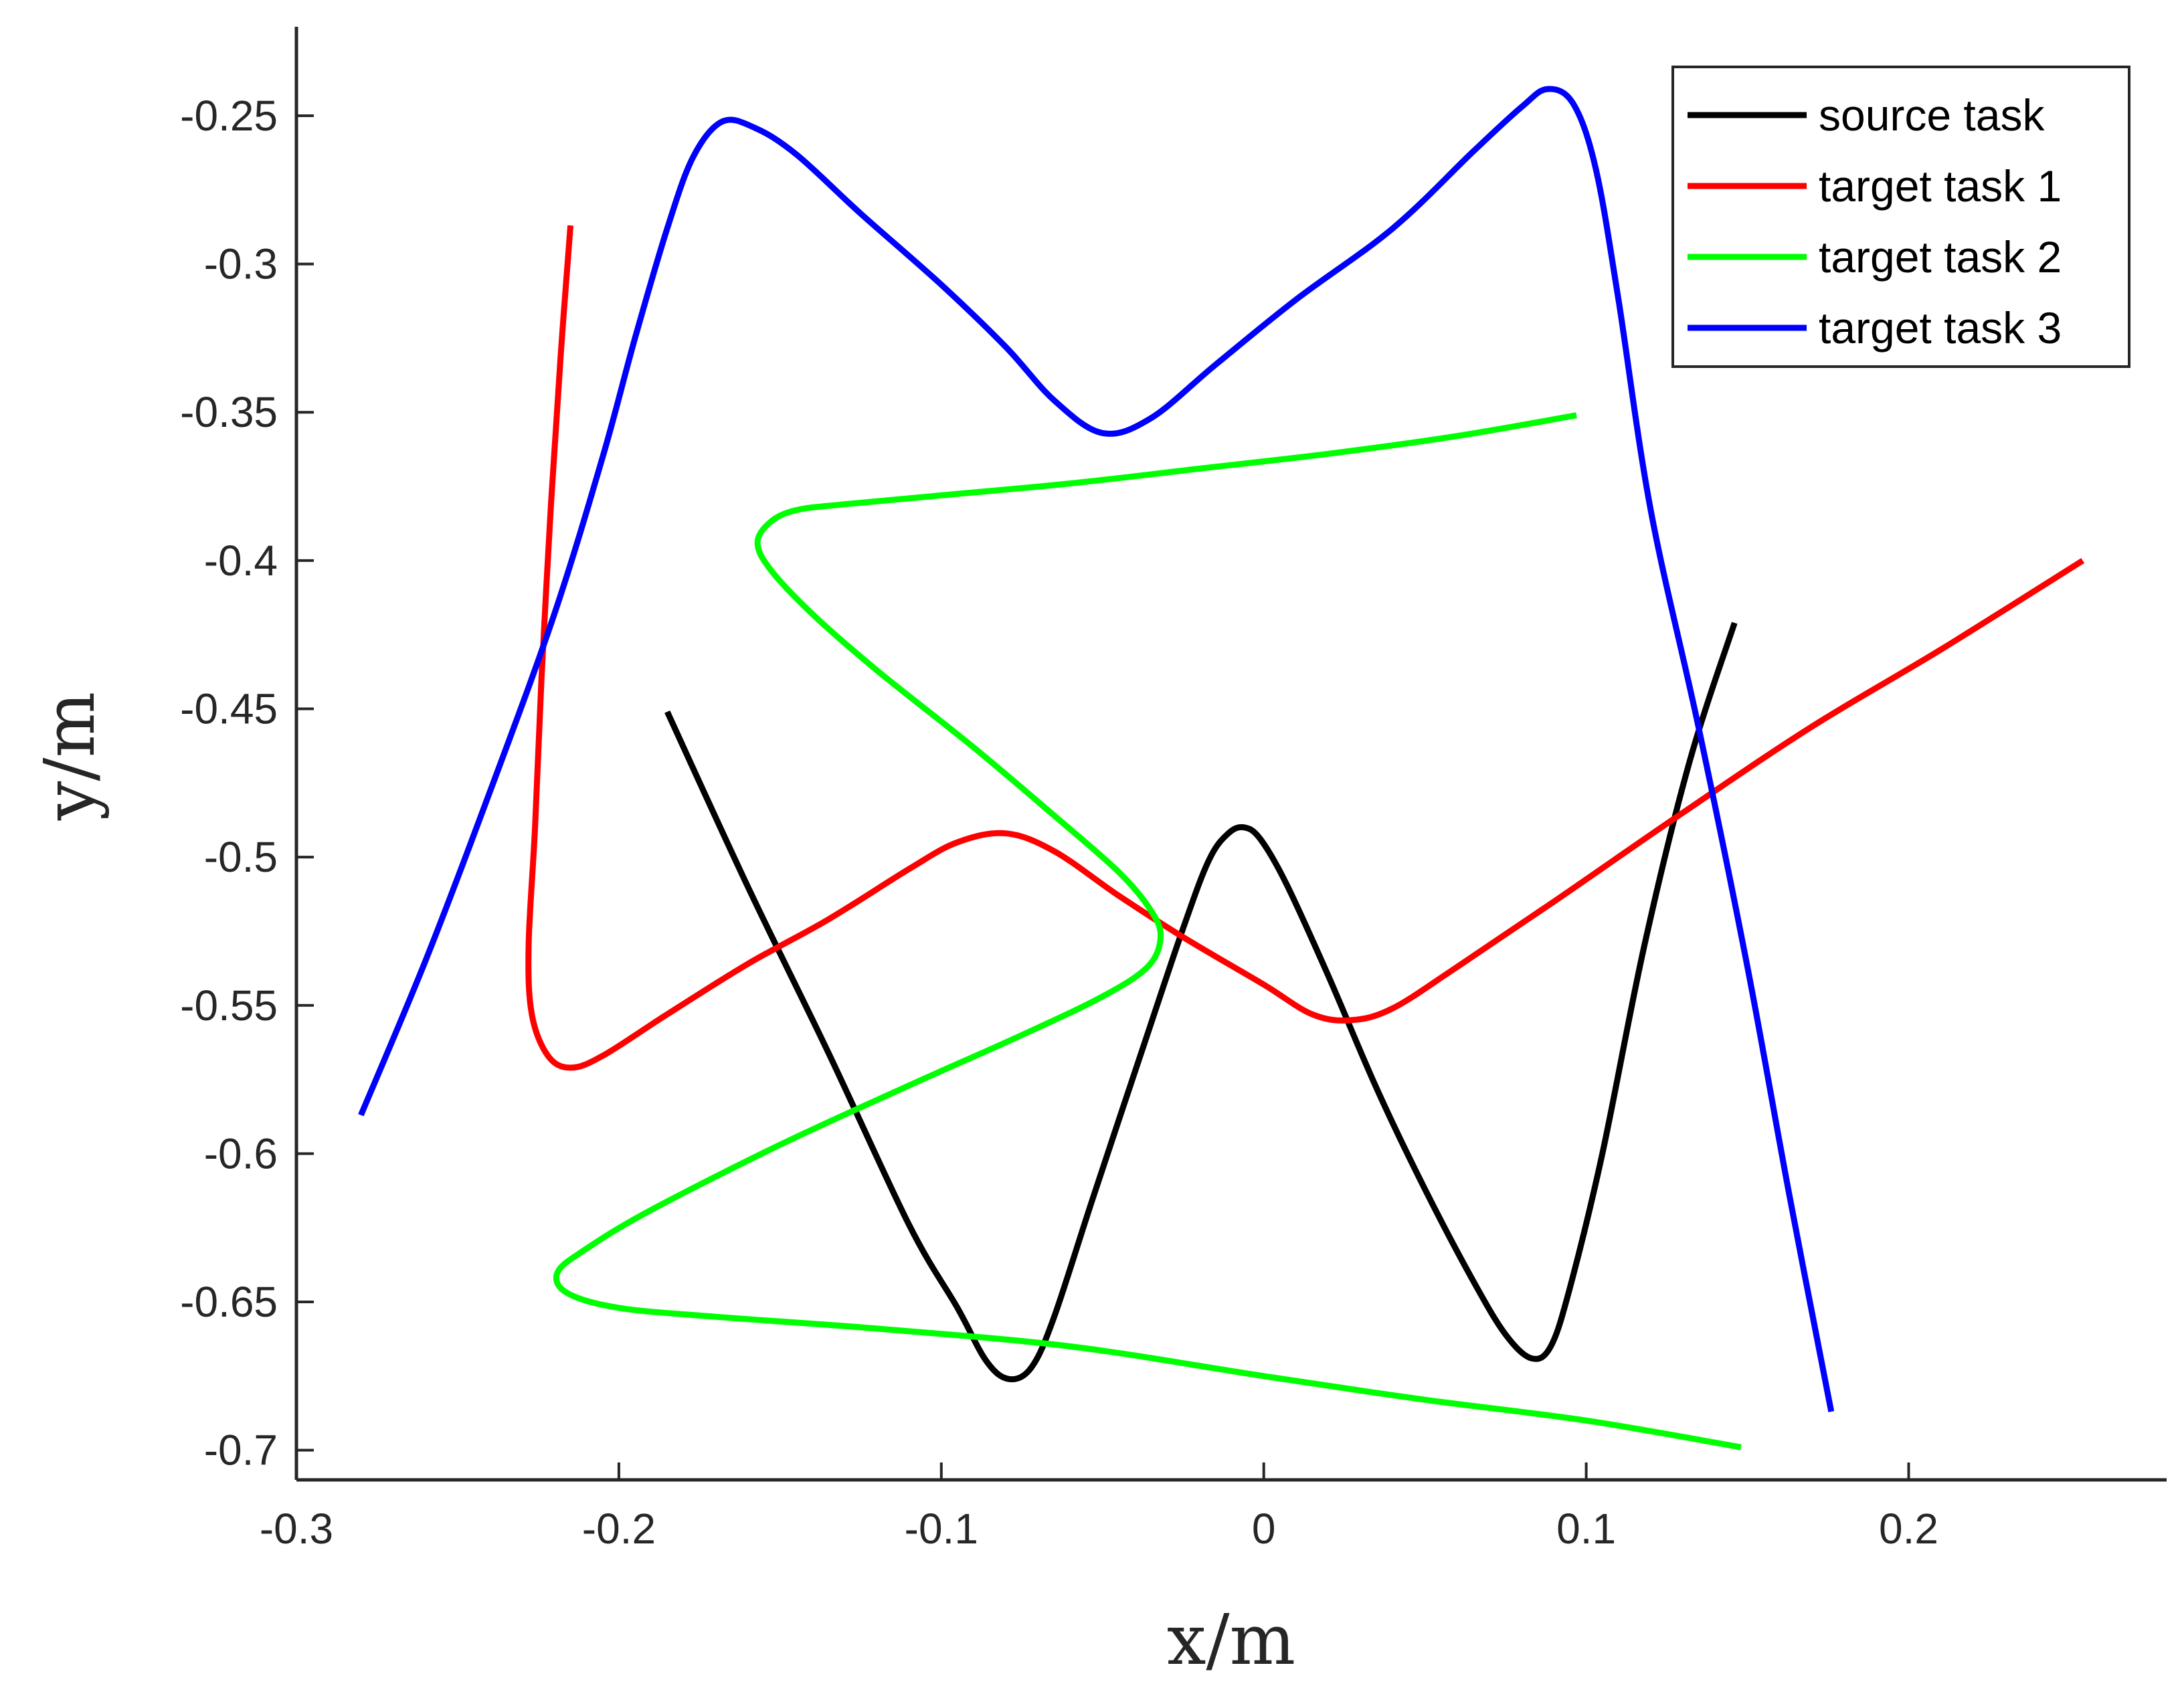 Image resolution: width=2178 pixels, height=1708 pixels. What do you see at coordinates (241, 561) in the screenshot?
I see `y-tick-label: -0.4` at bounding box center [241, 561].